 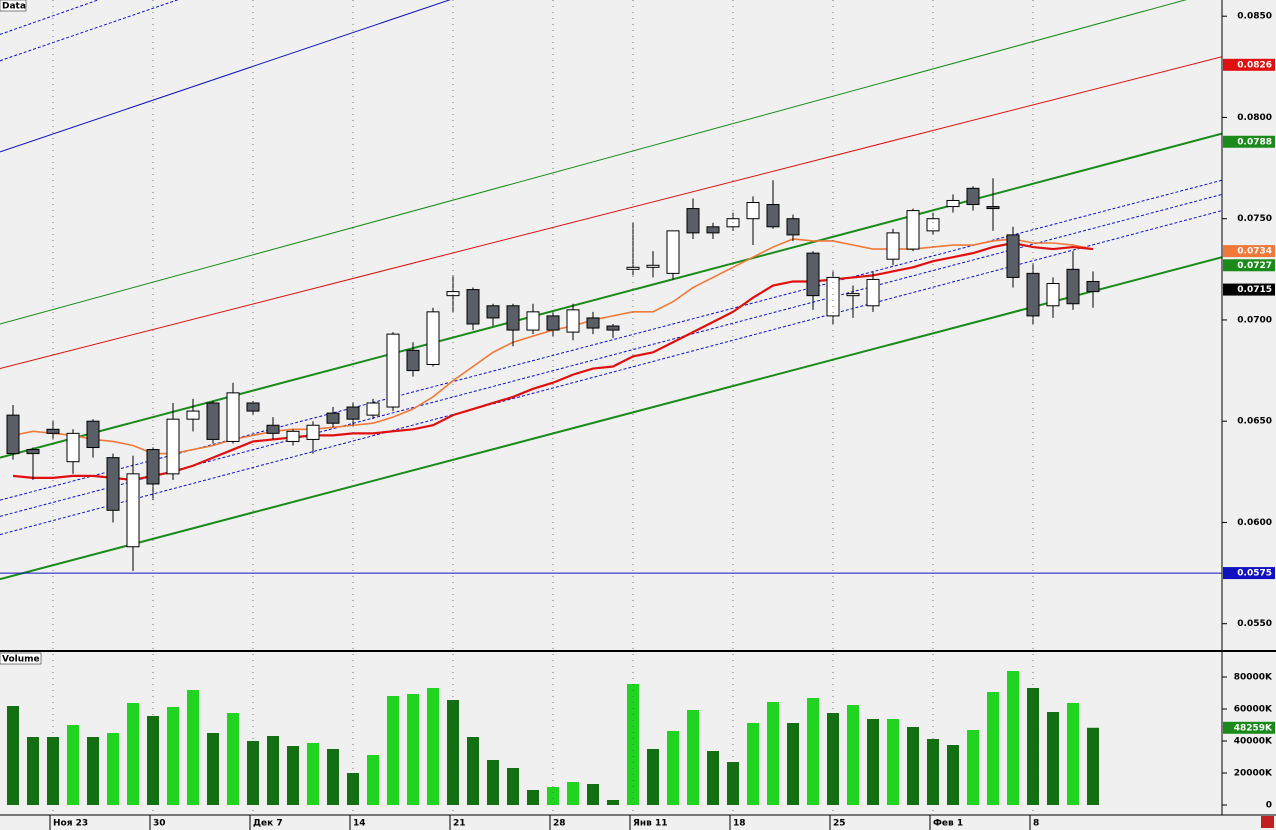 What do you see at coordinates (1253, 728) in the screenshot?
I see `price-marker-label: 48259K` at bounding box center [1253, 728].